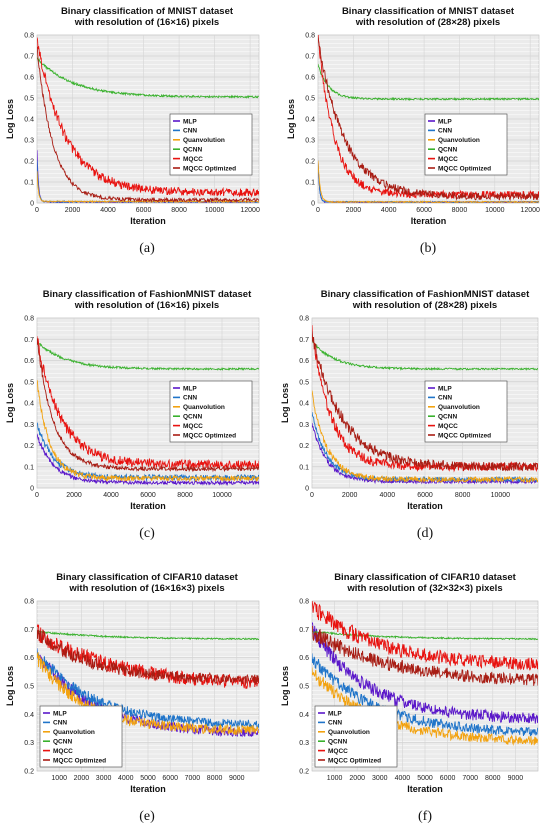  What do you see at coordinates (148, 124) in the screenshot?
I see `series-line-mqcc-optimized` at bounding box center [148, 124].